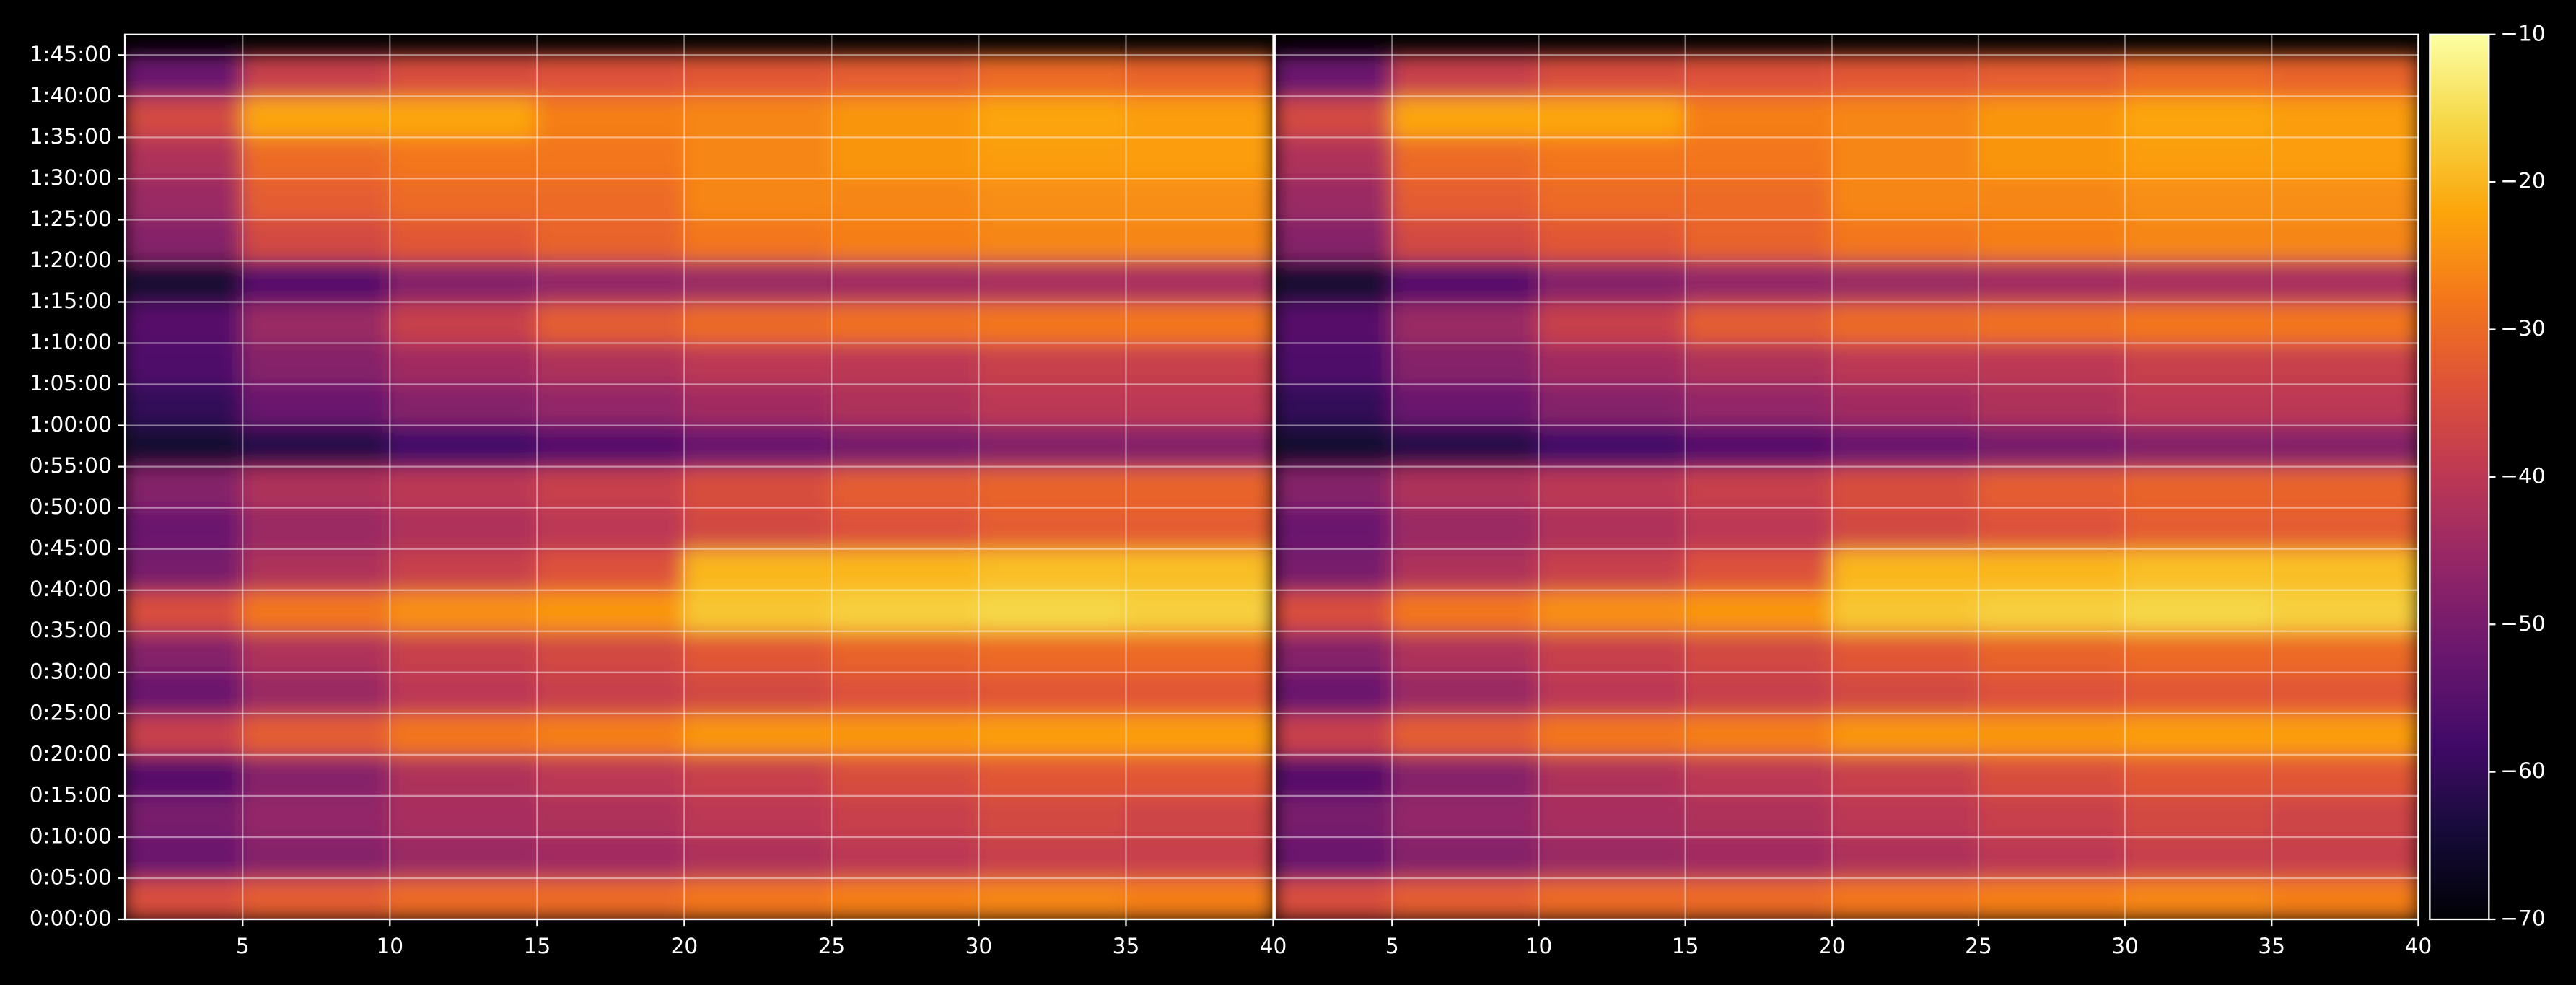 The image size is (2576, 985). Describe the element at coordinates (71, 342) in the screenshot. I see `y-tick-label: 1:10:00` at that location.